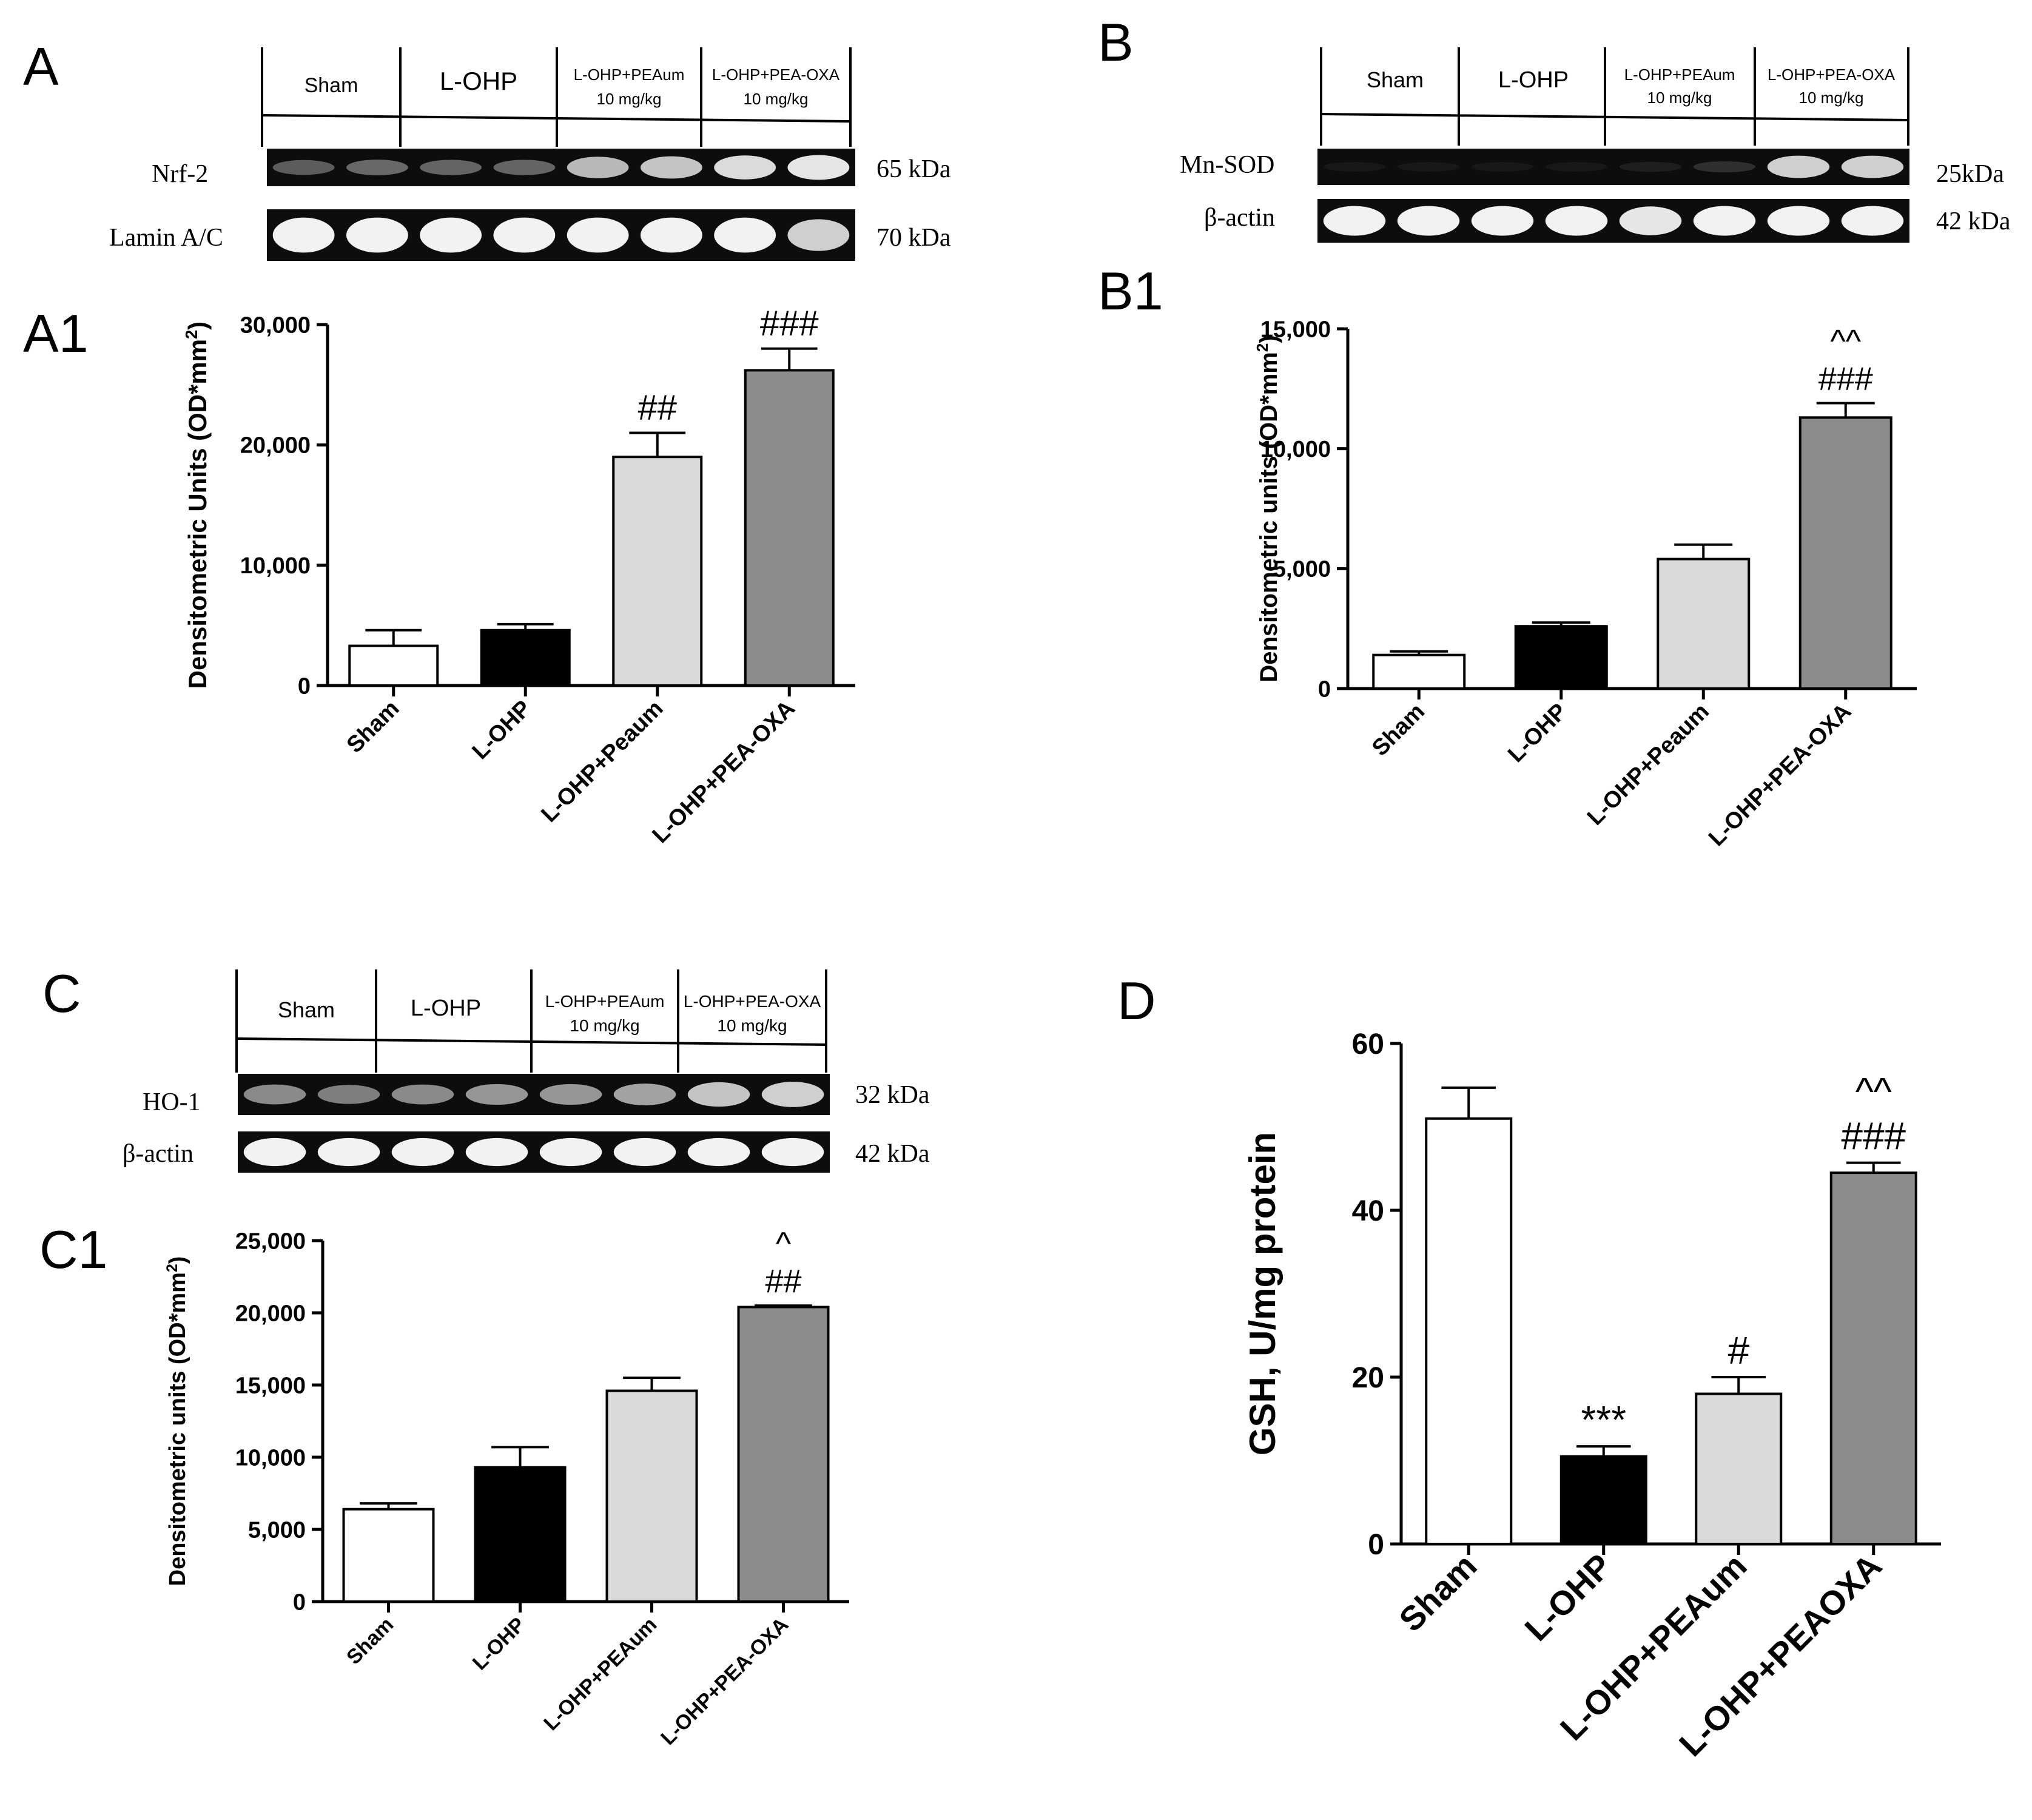 Image resolution: width=2032 pixels, height=1820 pixels. Describe the element at coordinates (180, 174) in the screenshot. I see `blot-a-row1-label: Nrf-2` at that location.